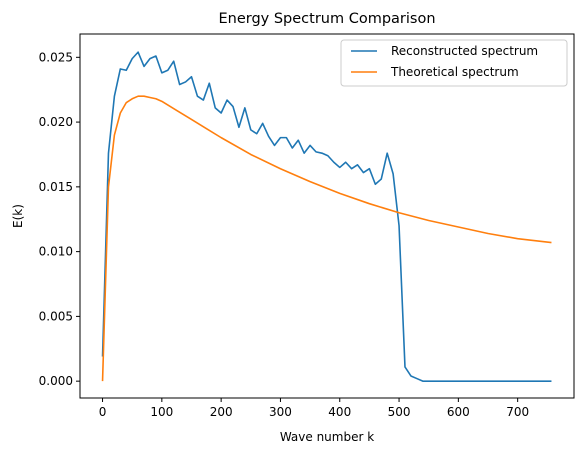 Image resolution: width=584 pixels, height=455 pixels. I want to click on chart-title: Energy Spectrum Comparison, so click(326, 19).